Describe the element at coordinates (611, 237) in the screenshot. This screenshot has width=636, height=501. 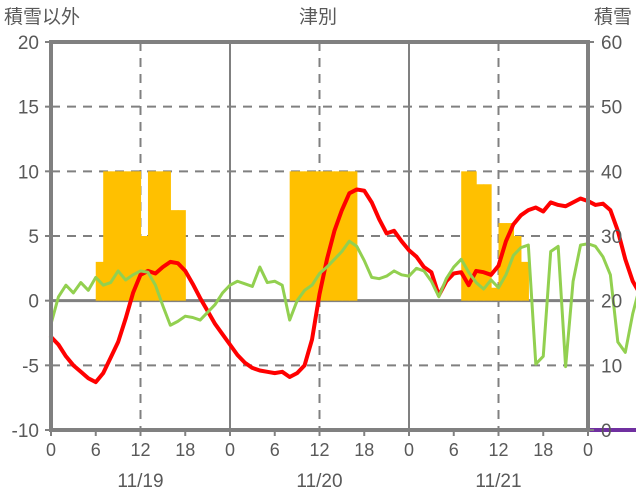
I see `svg-text: 30` at that location.